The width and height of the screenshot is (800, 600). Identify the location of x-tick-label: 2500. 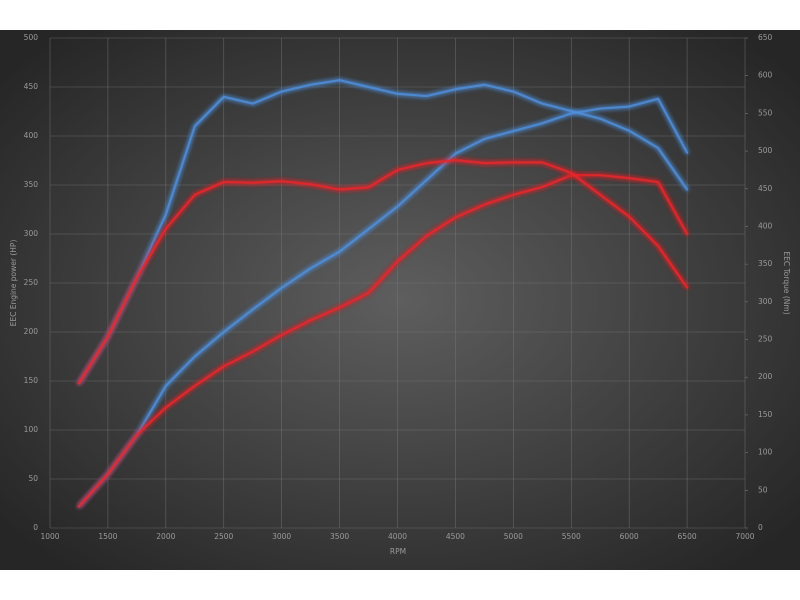
(223, 536).